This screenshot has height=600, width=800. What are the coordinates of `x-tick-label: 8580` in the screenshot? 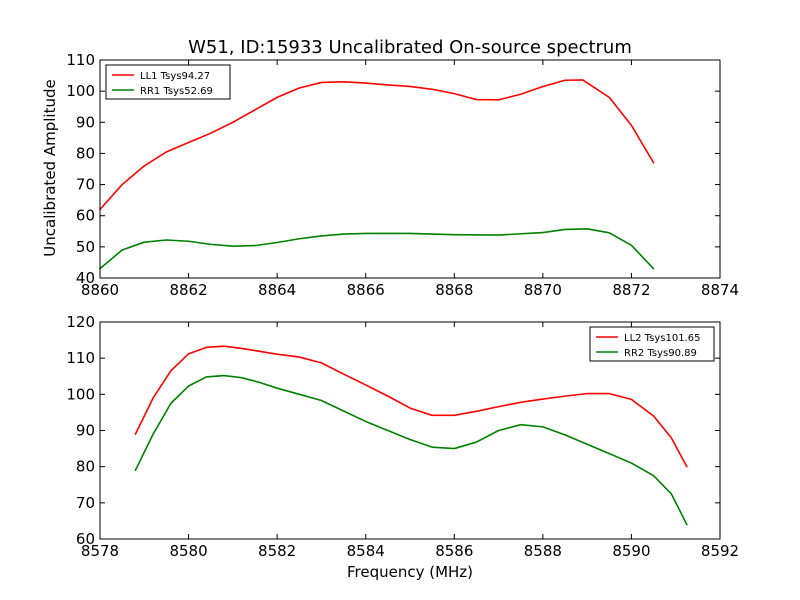 It's located at (188, 551).